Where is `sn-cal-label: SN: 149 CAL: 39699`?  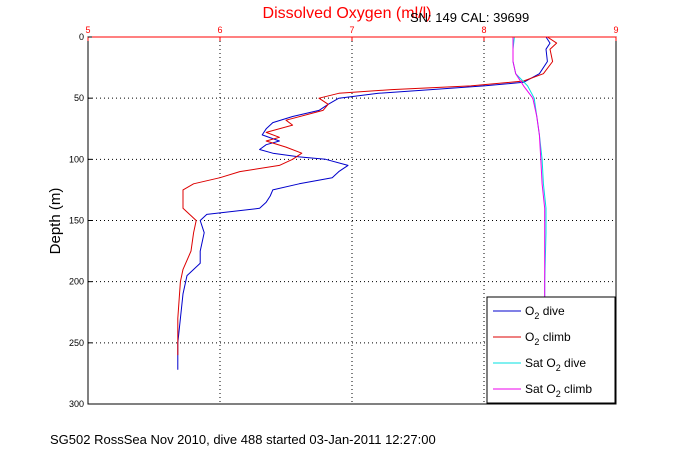 sn-cal-label: SN: 149 CAL: 39699 is located at coordinates (469, 17).